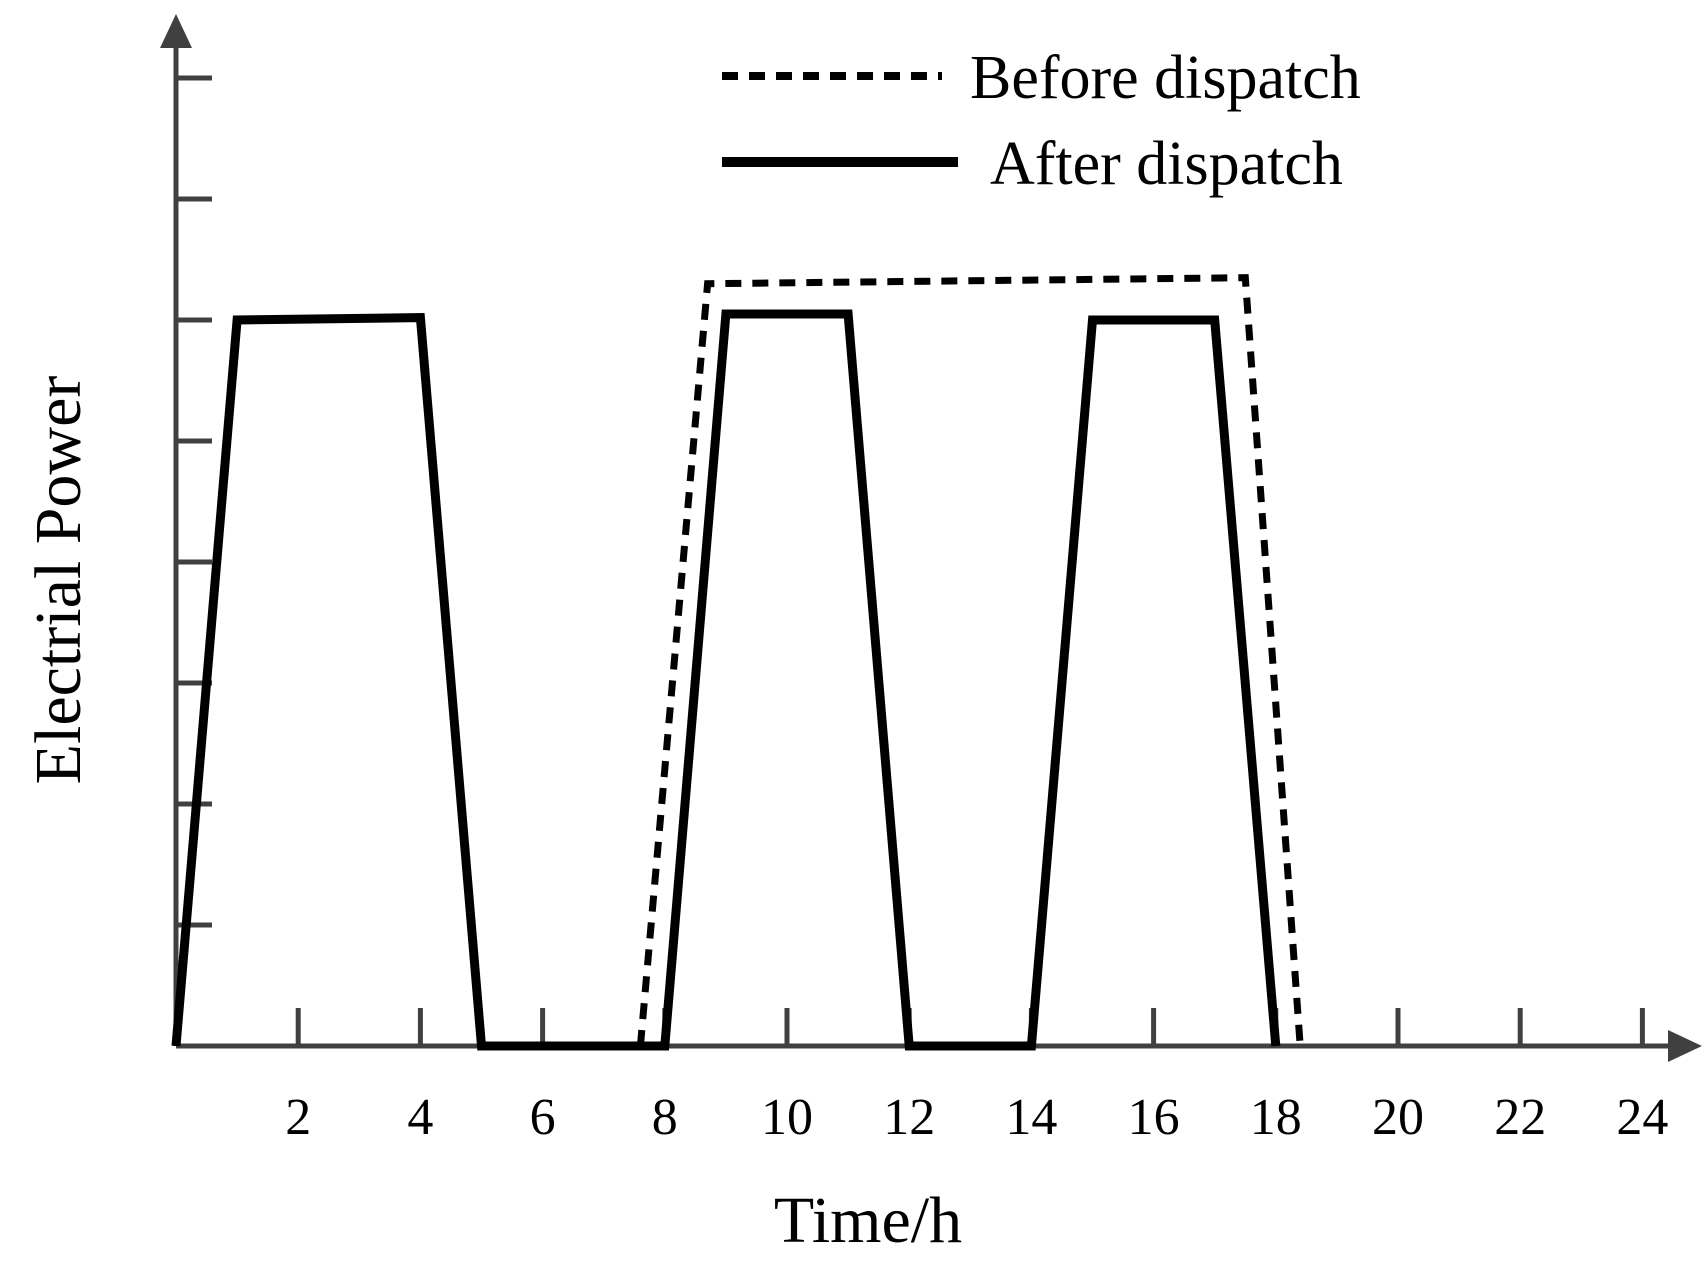 This screenshot has height=1270, width=1706. Describe the element at coordinates (1031, 1117) in the screenshot. I see `x-tick-label: 14` at that location.